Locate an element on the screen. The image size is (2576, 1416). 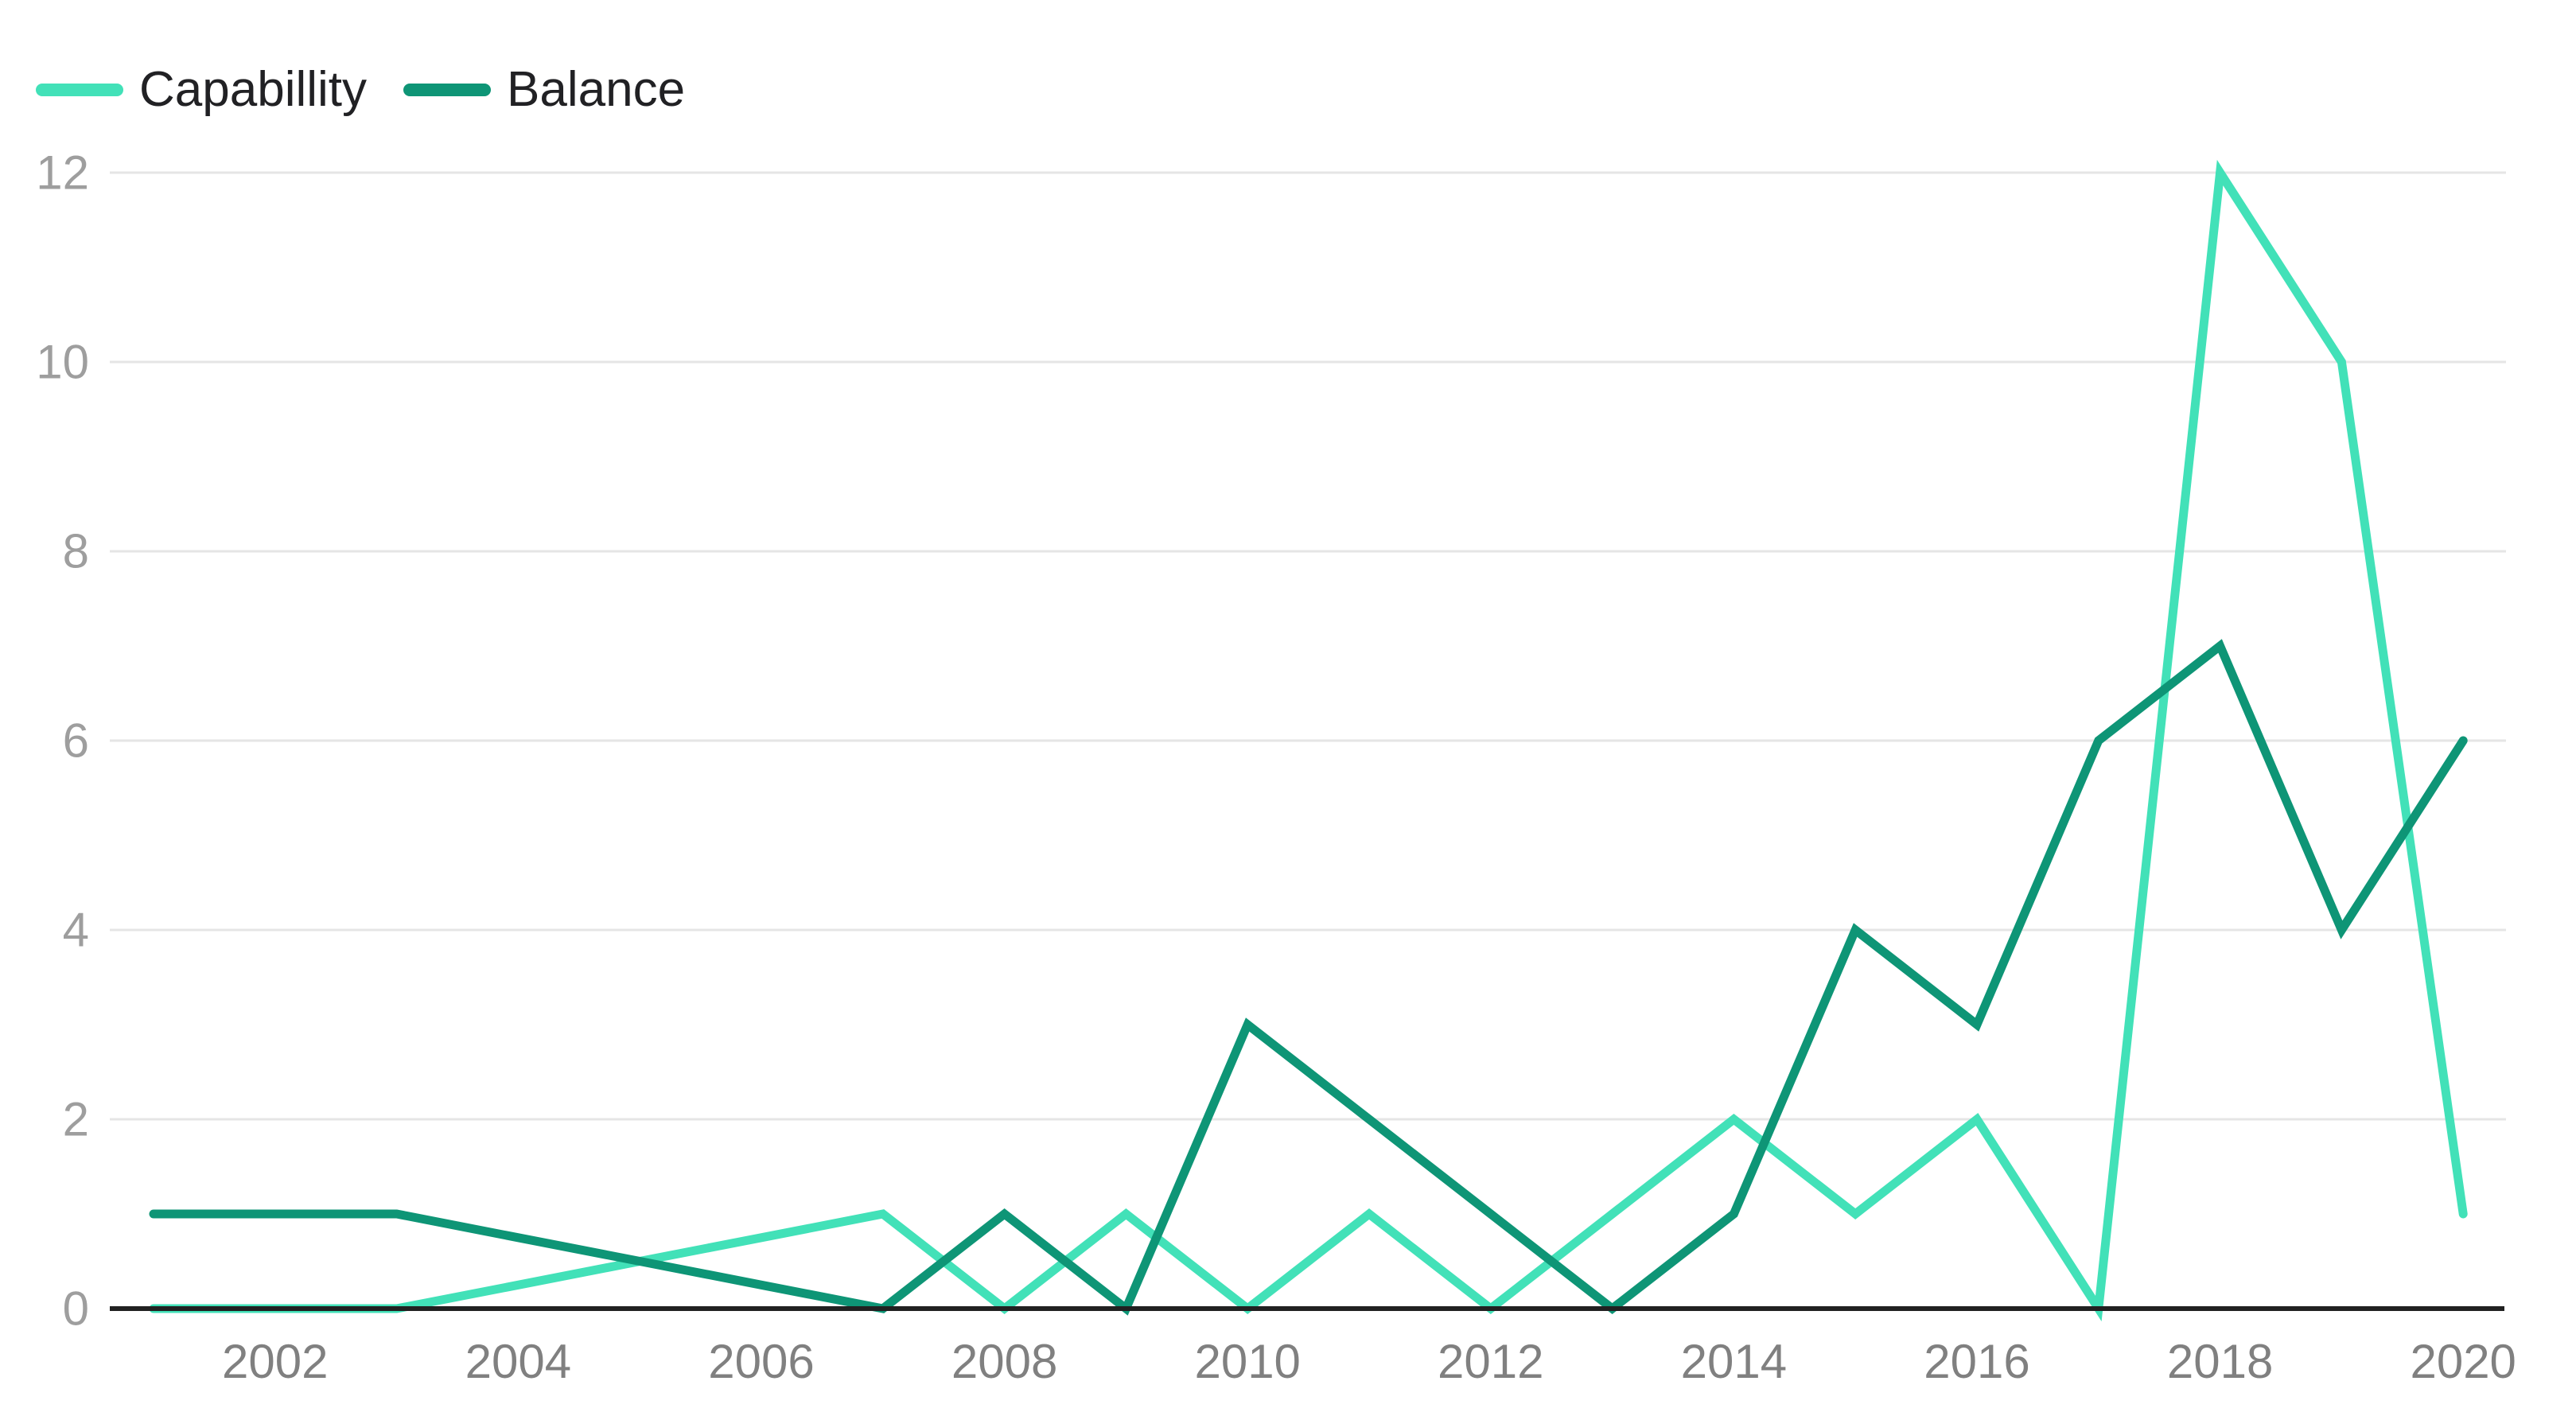
capability-legend-label: Capabillity is located at coordinates (254, 89).